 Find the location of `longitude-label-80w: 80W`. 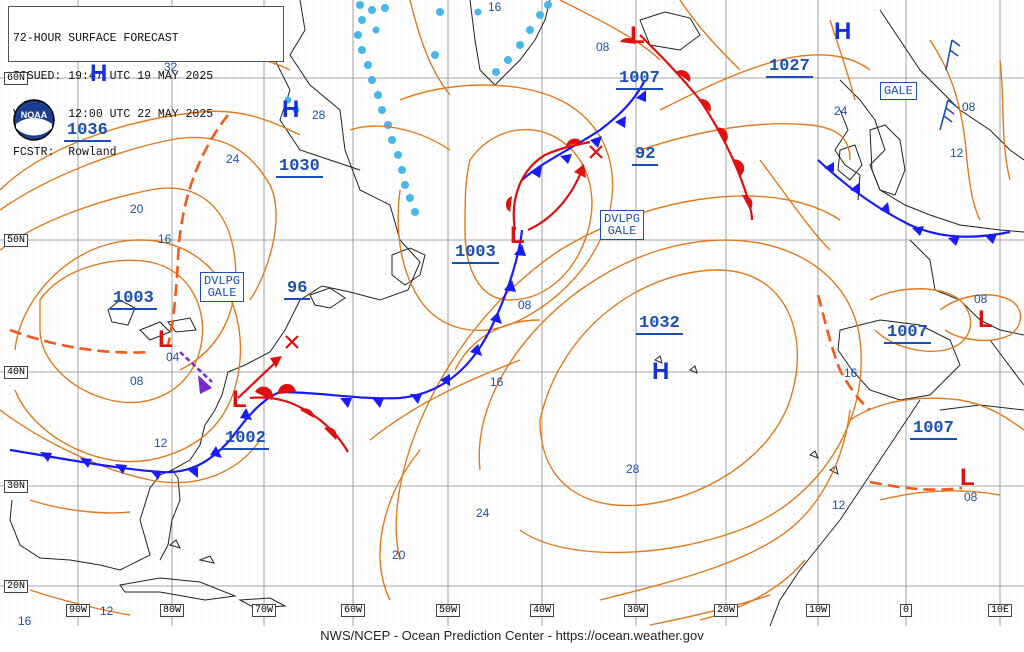

longitude-label-80w: 80W is located at coordinates (172, 610).